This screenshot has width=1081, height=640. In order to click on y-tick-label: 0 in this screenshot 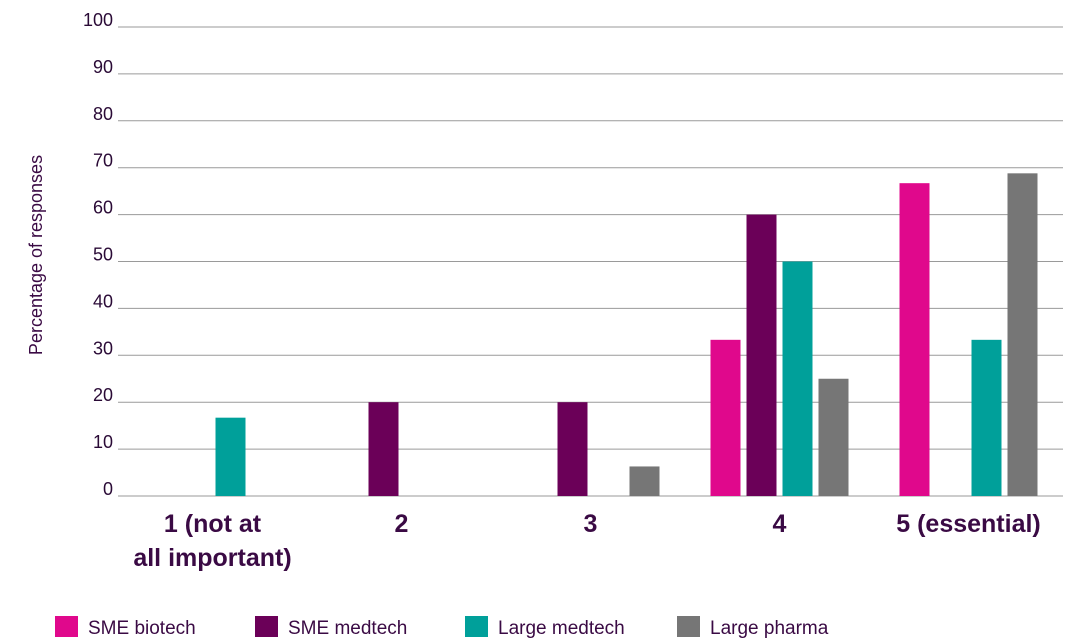, I will do `click(108, 489)`.